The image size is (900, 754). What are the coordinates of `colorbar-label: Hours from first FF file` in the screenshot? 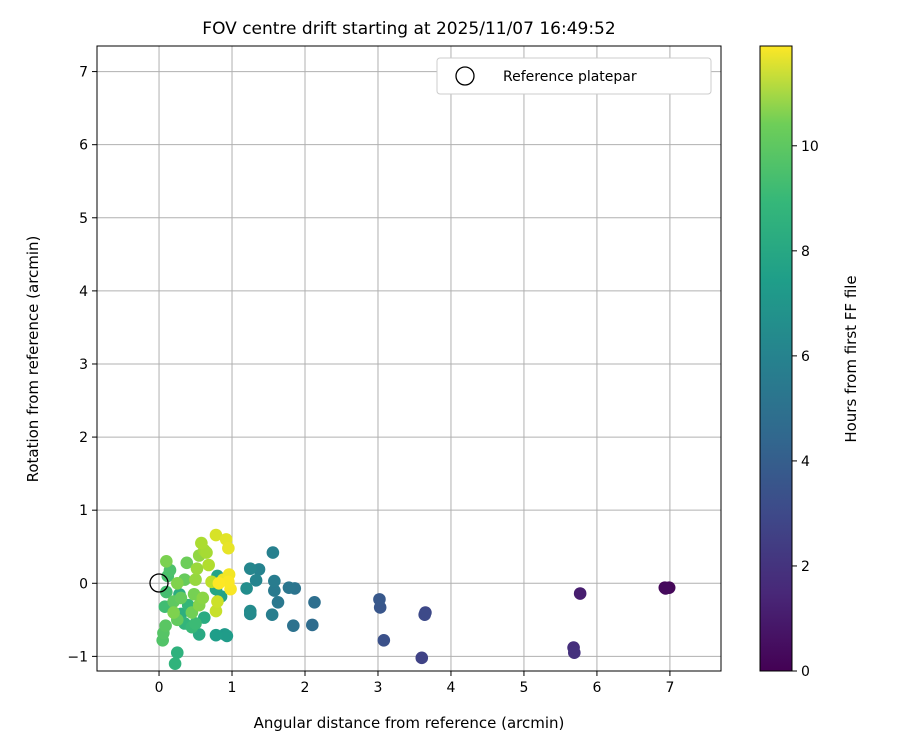 It's located at (851, 358).